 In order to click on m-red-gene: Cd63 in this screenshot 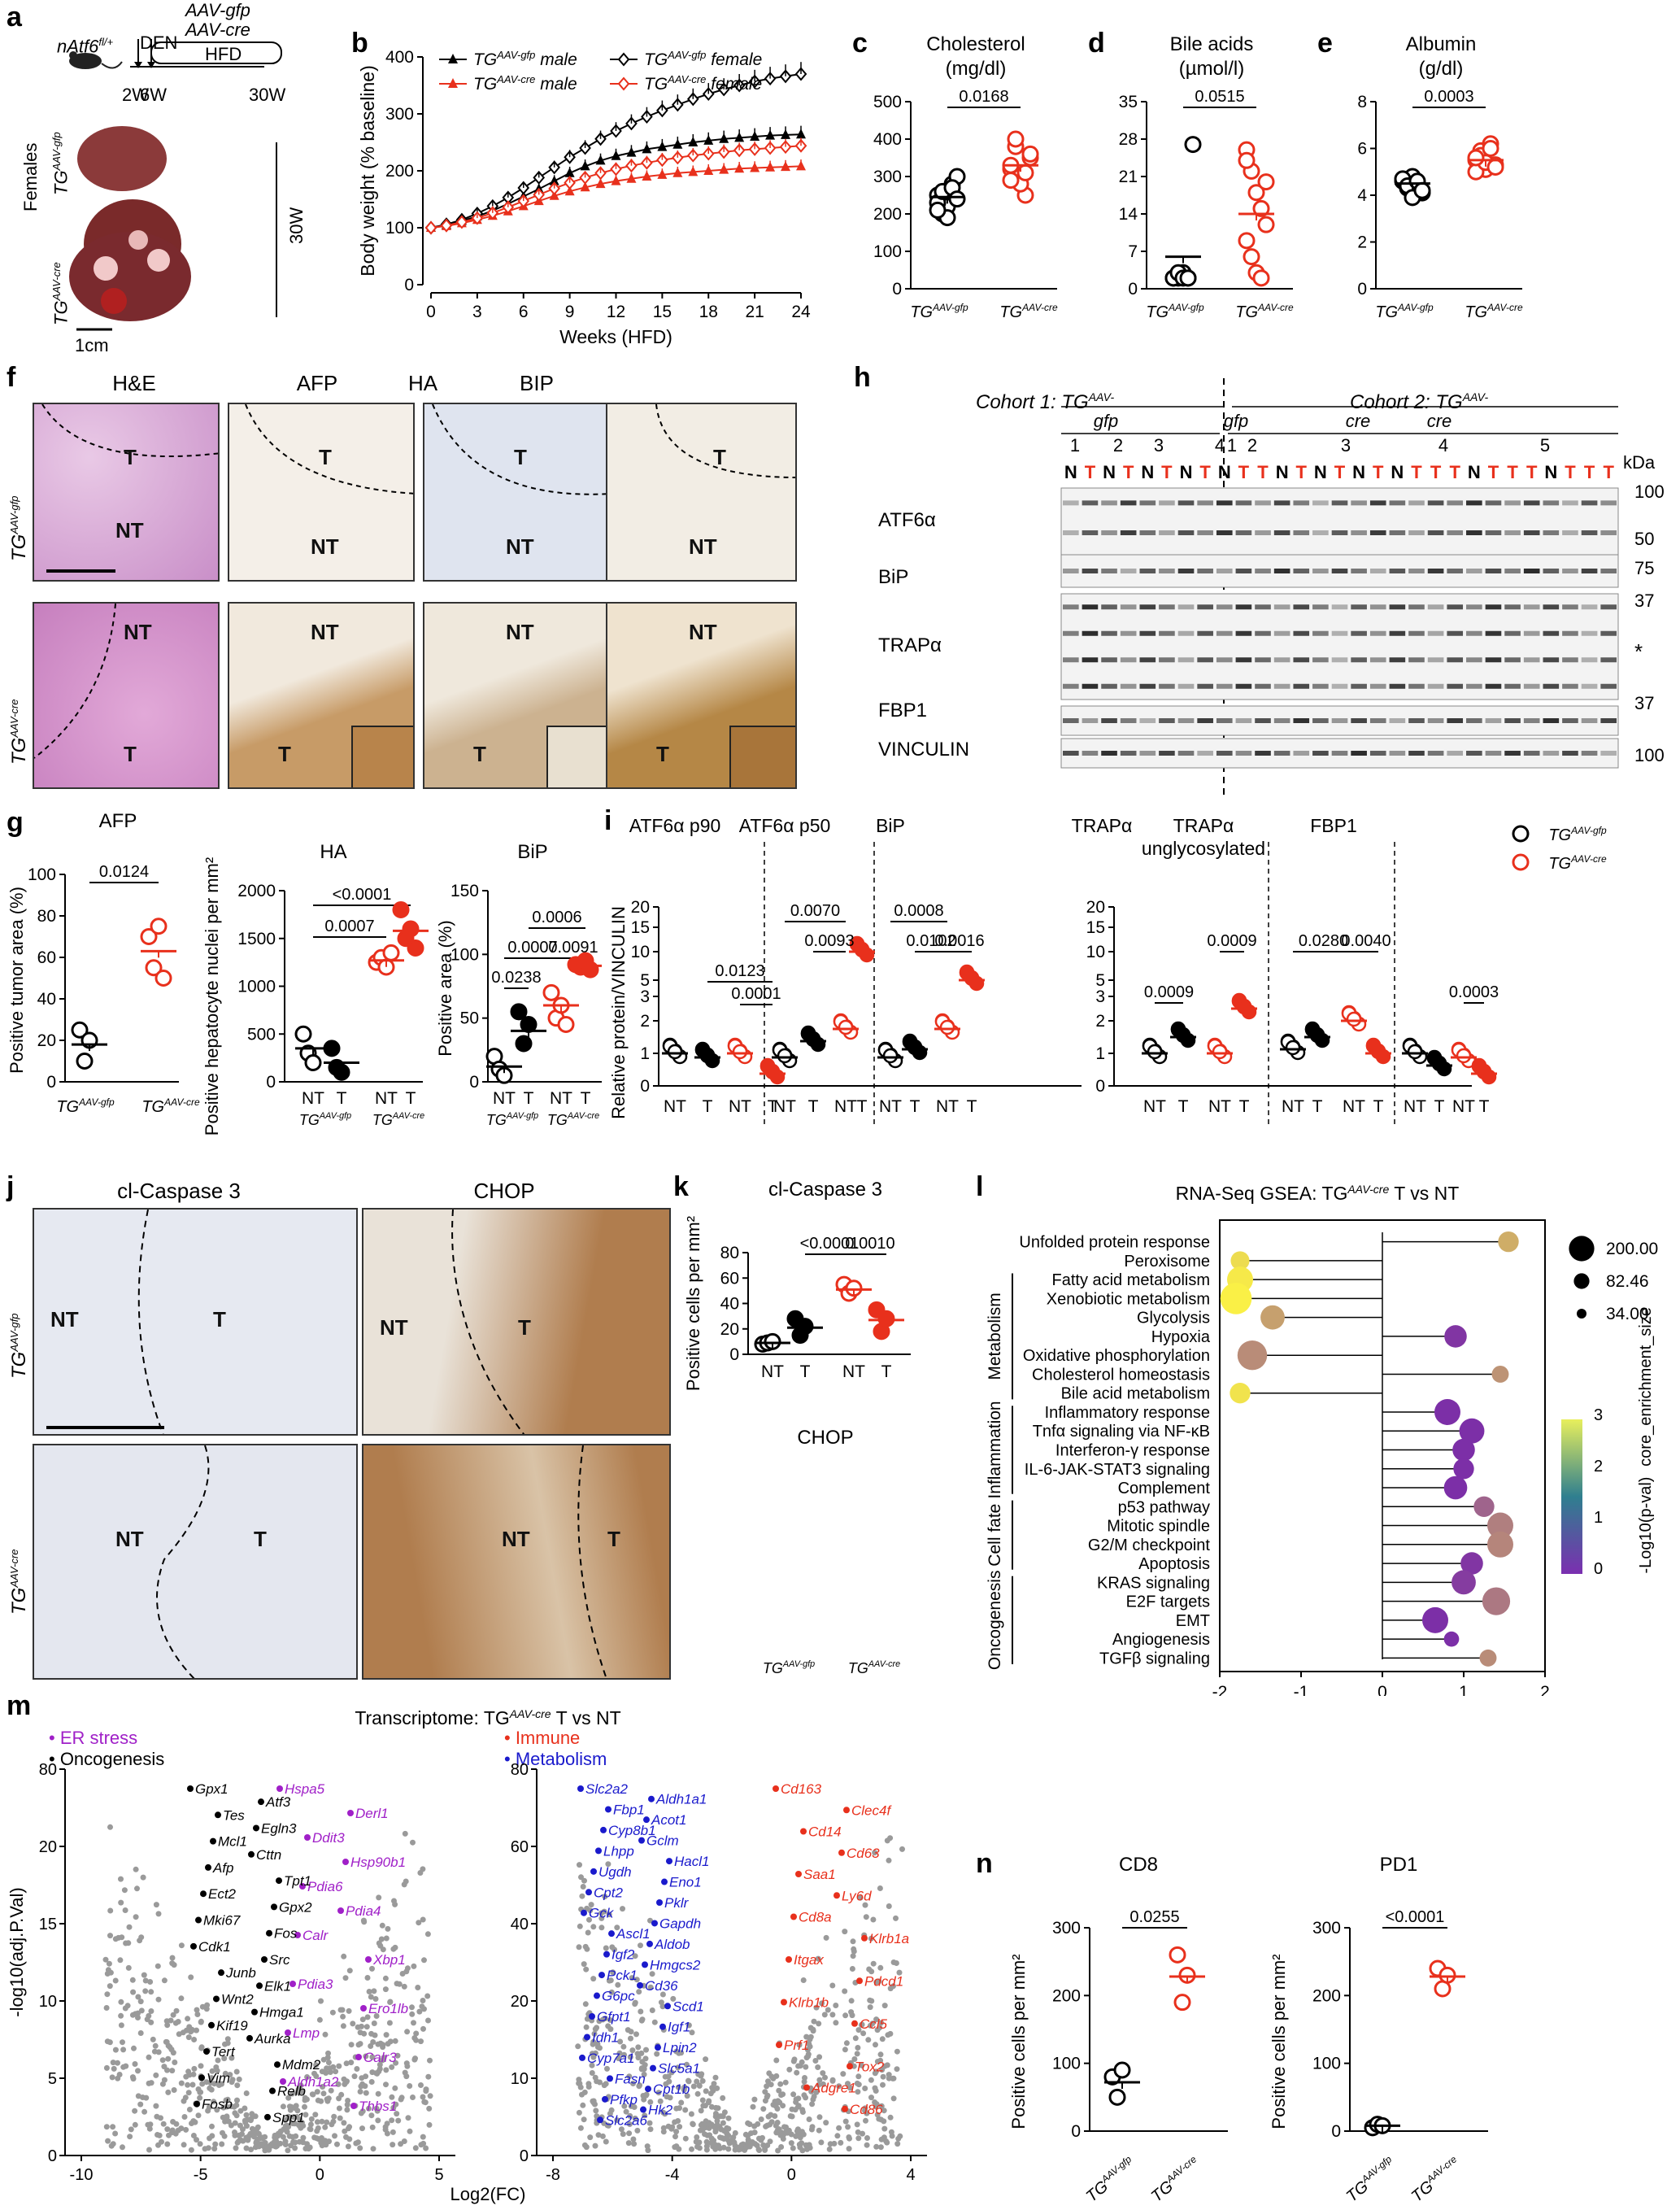, I will do `click(864, 1853)`.